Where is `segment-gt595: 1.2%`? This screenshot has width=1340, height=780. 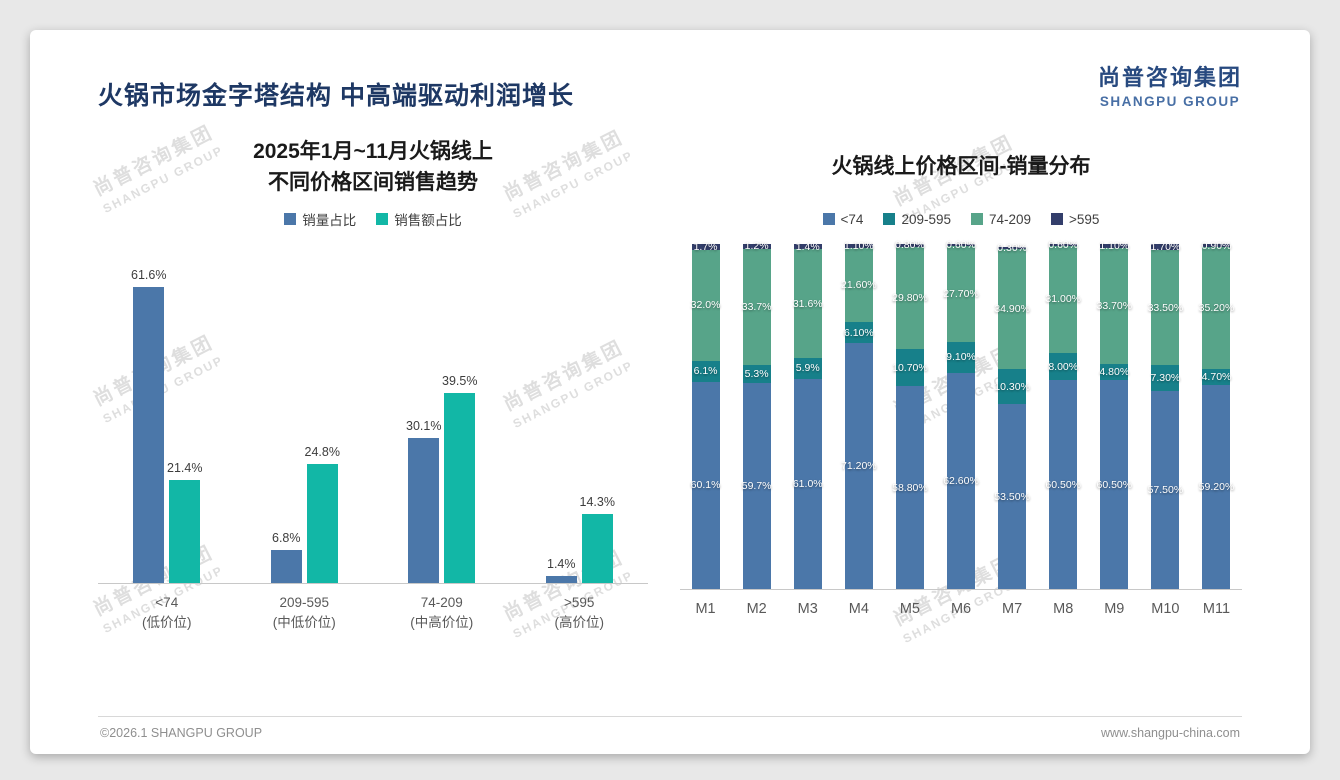 segment-gt595: 1.2% is located at coordinates (756, 246).